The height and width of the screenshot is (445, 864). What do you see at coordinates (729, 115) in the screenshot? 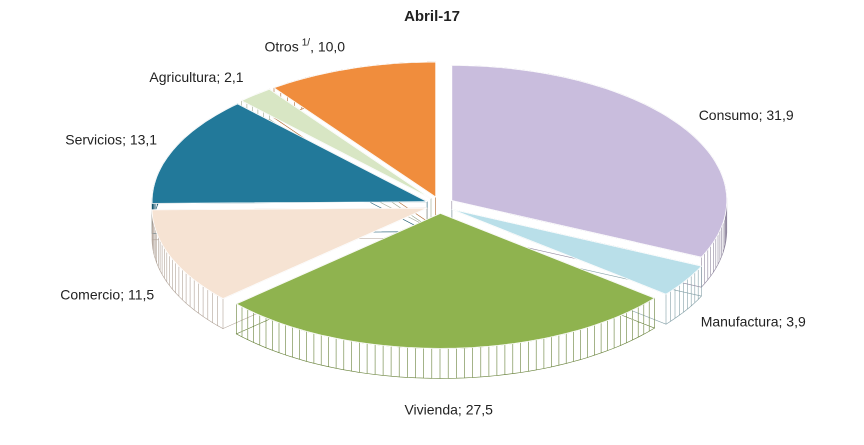
I see `label-category: Consumo` at bounding box center [729, 115].